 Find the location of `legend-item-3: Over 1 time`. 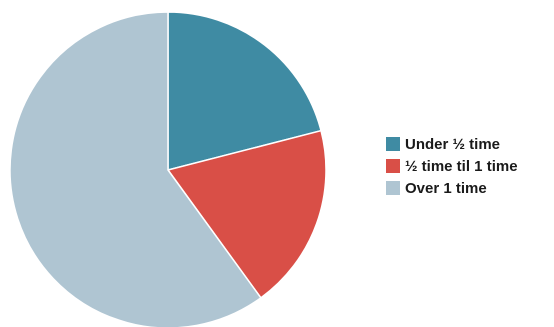

legend-item-3: Over 1 time is located at coordinates (452, 188).